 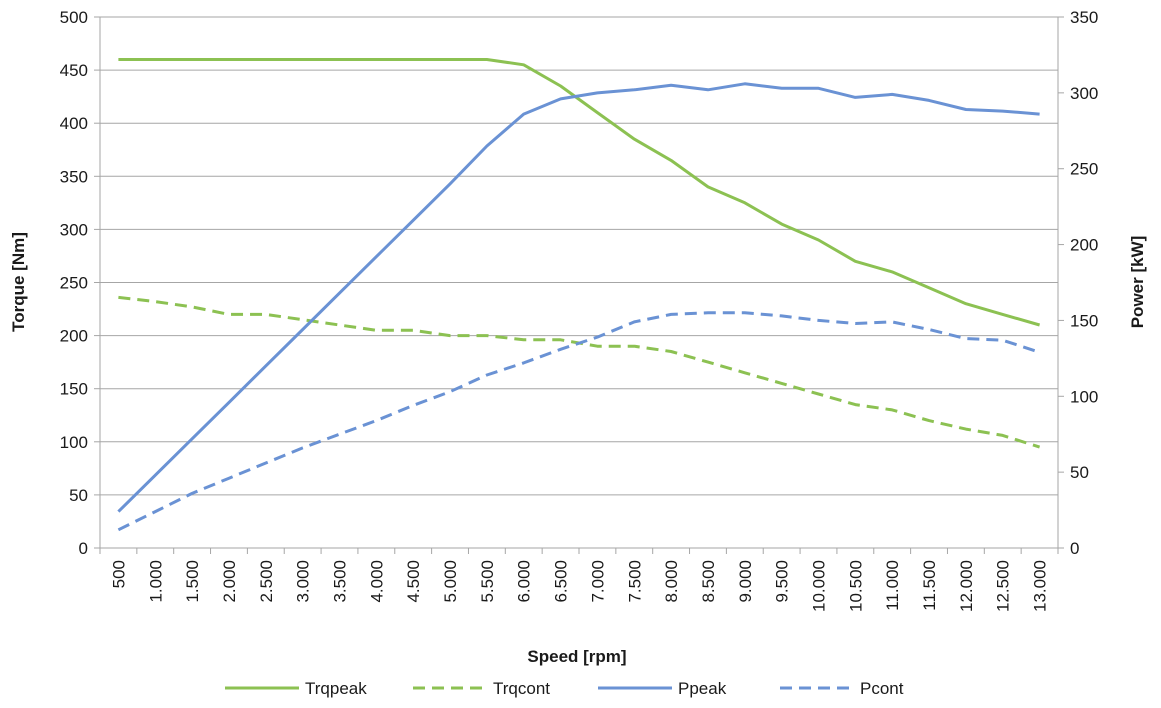 I want to click on x-tick-label: 3.500, so click(x=340, y=581).